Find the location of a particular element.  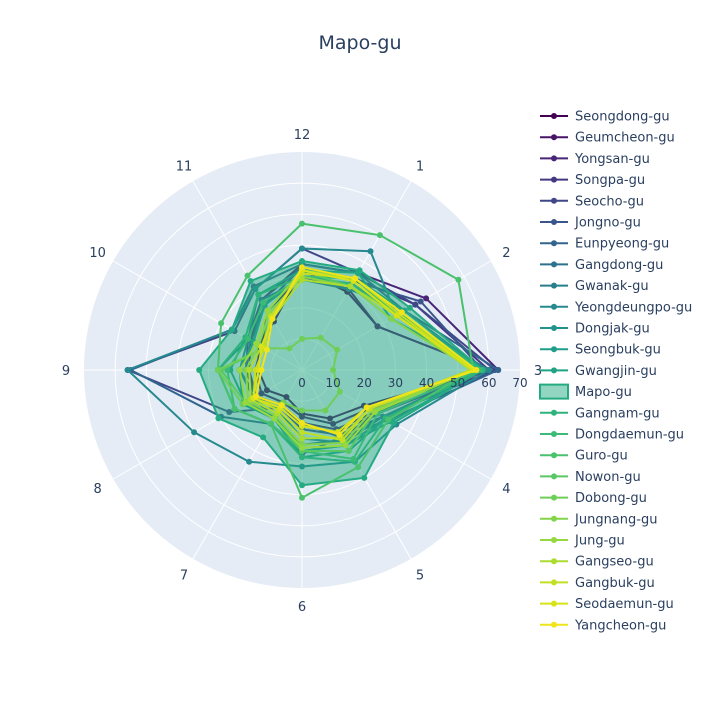

angular-tick-label: 9 is located at coordinates (66, 371).